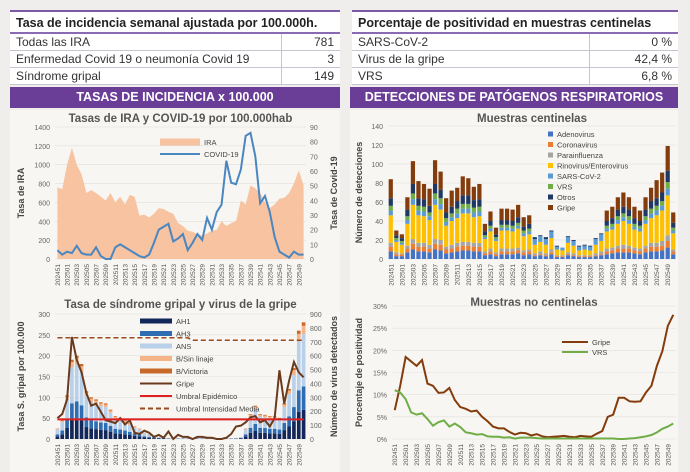  Describe the element at coordinates (44, 378) in the screenshot. I see `y-tick-label: 150` at that location.